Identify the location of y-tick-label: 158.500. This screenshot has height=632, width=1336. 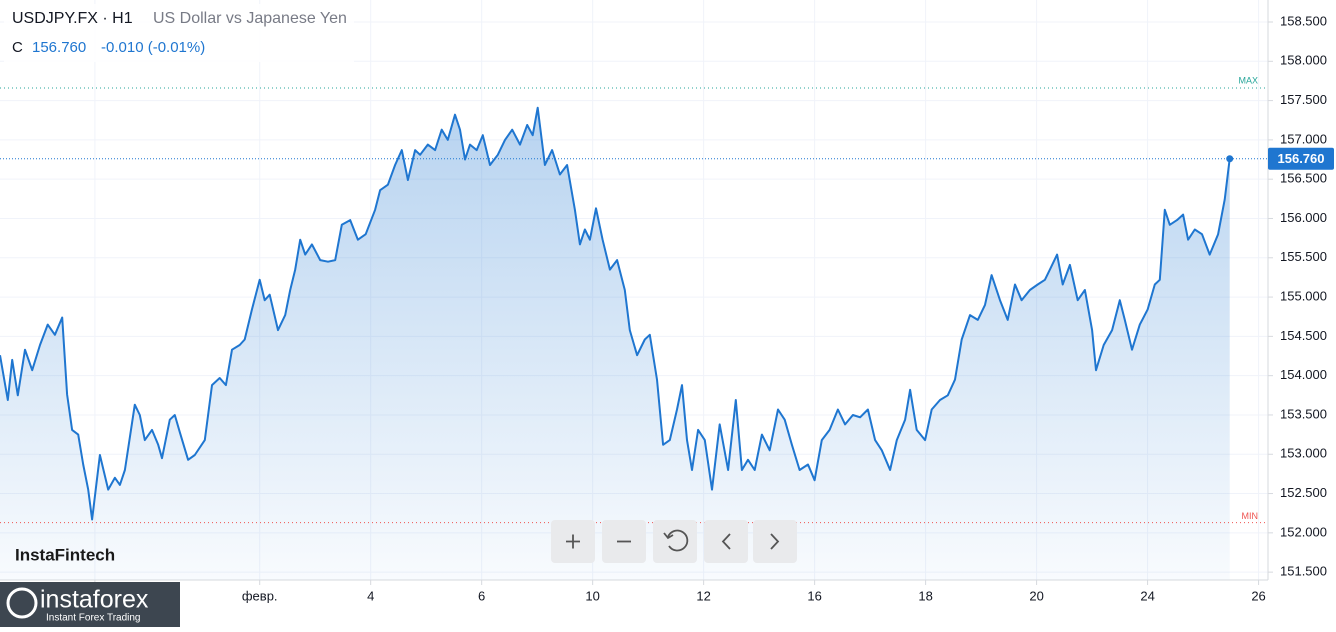
(1303, 20).